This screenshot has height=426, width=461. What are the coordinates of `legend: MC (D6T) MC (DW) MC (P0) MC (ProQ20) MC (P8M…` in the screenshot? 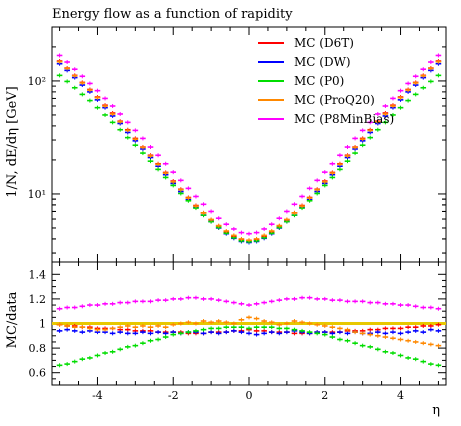 It's located at (326, 81).